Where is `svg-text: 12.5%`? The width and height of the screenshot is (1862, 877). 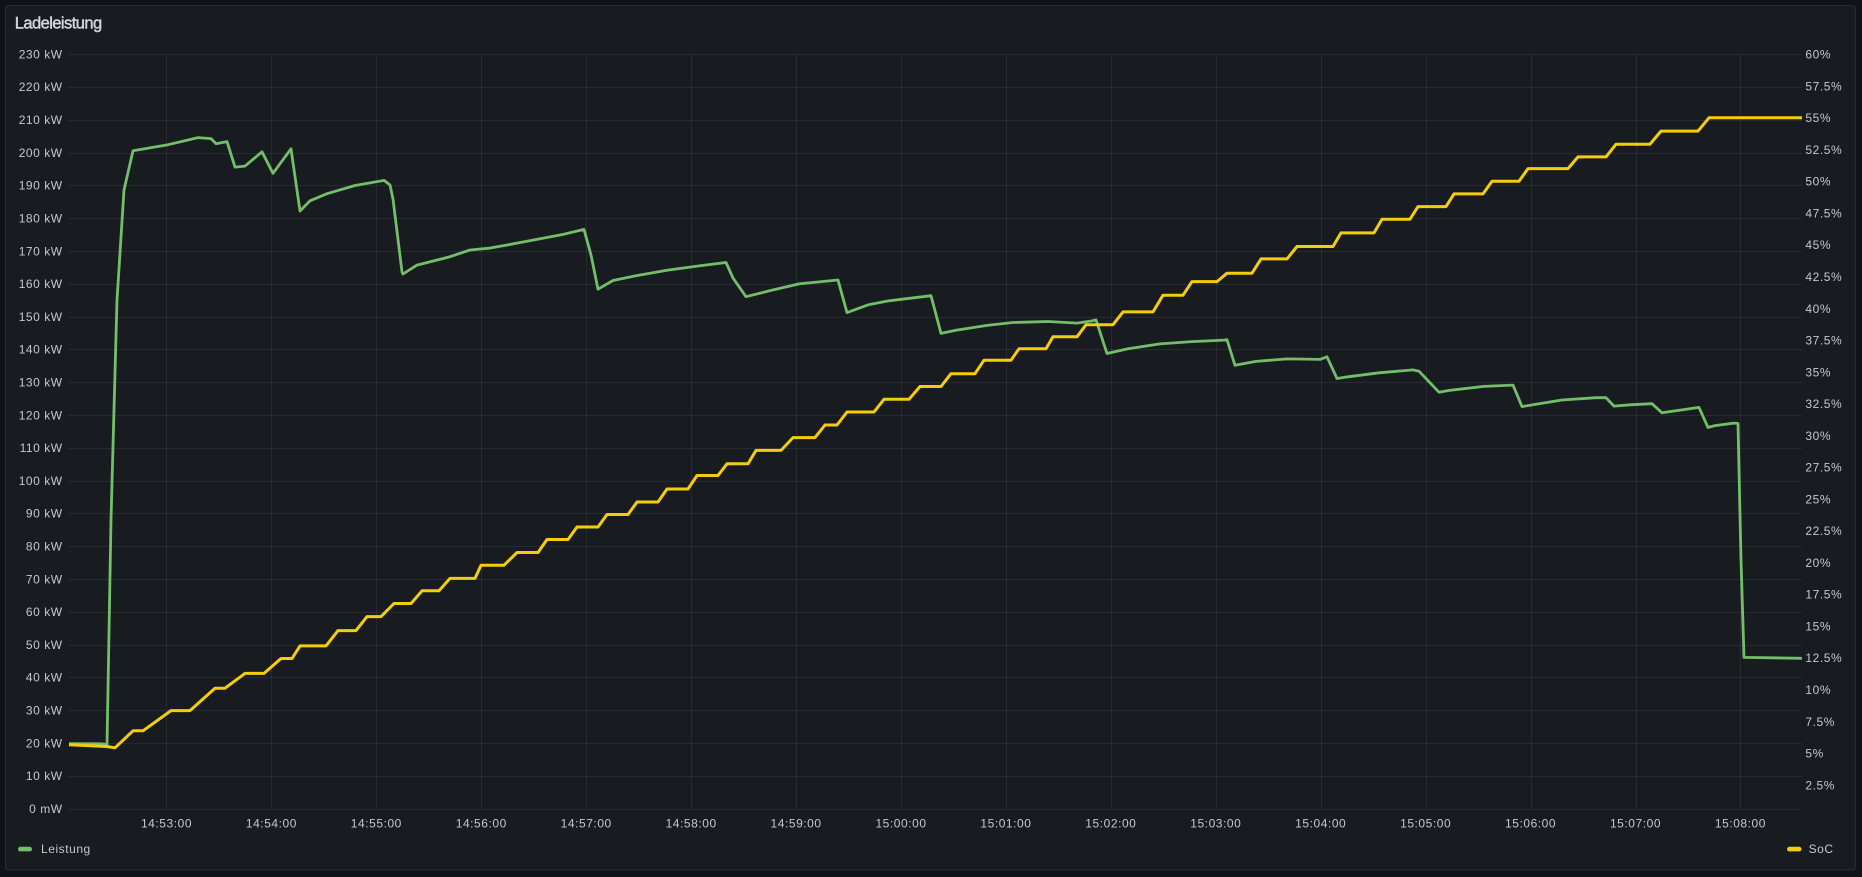
svg-text: 12.5% is located at coordinates (1823, 658).